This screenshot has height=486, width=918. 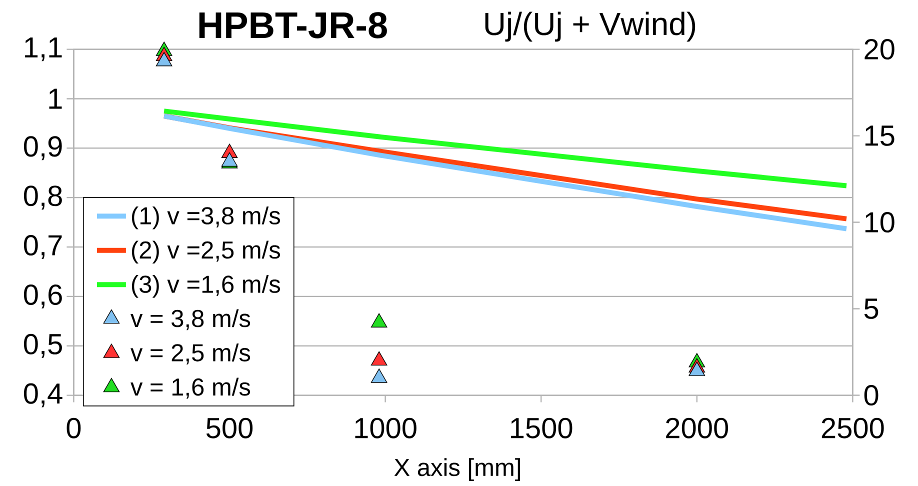 What do you see at coordinates (879, 49) in the screenshot?
I see `y2-tick-label: 20` at bounding box center [879, 49].